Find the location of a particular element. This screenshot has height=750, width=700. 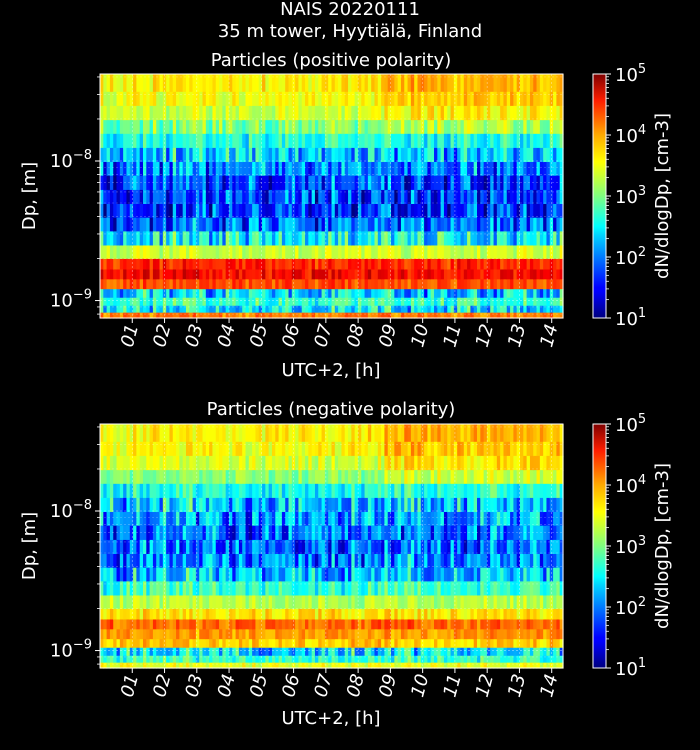

x-ticks-positive: 01 02 03 04 05 06 07 08 09 10 11 12 13 14 is located at coordinates (340, 333).